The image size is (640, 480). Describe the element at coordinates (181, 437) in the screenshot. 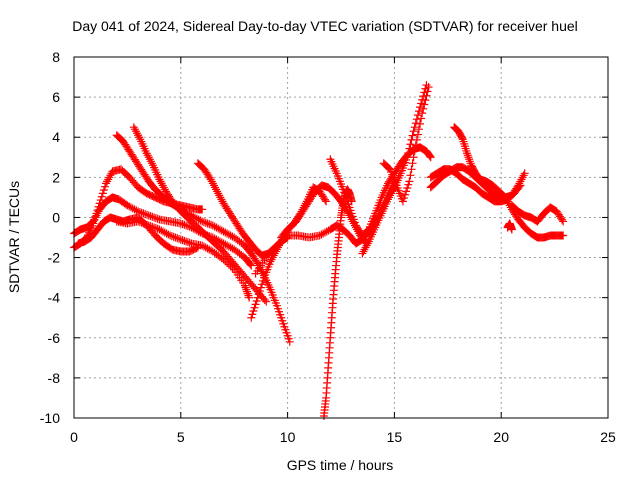

I see `x-tick-label: 5` at that location.